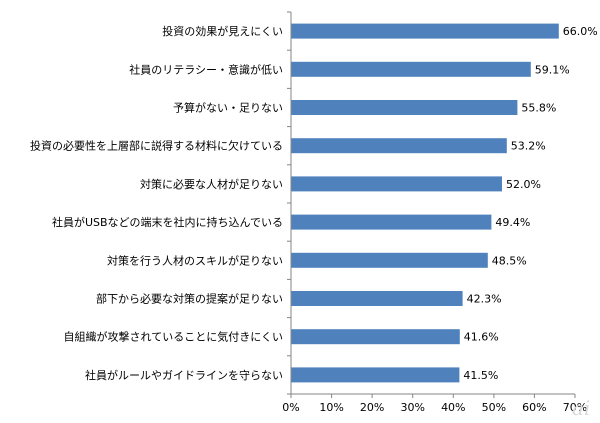 This screenshot has height=423, width=600. Describe the element at coordinates (372, 407) in the screenshot. I see `x-tick-label: 20%` at that location.